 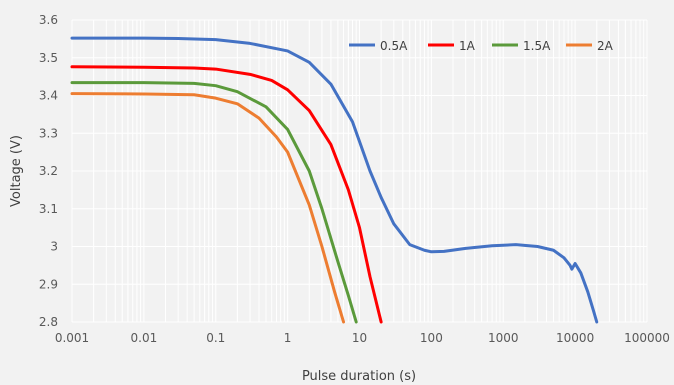 I want to click on x-tick-label: 10, so click(x=359, y=338).